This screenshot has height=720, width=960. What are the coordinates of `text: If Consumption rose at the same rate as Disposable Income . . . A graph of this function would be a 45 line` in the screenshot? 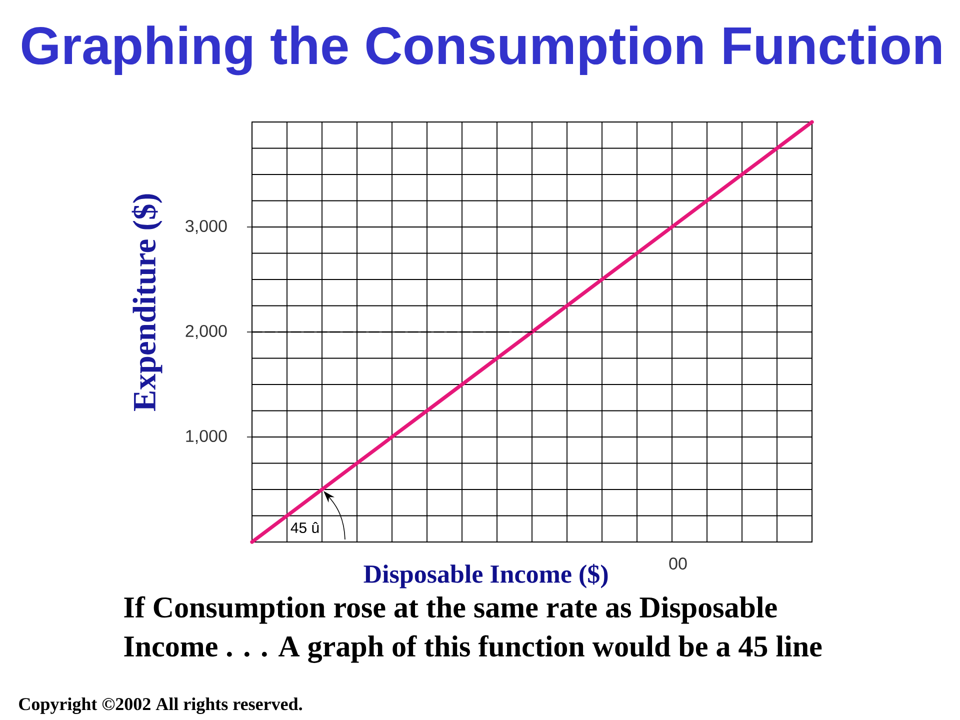 It's located at (473, 629).